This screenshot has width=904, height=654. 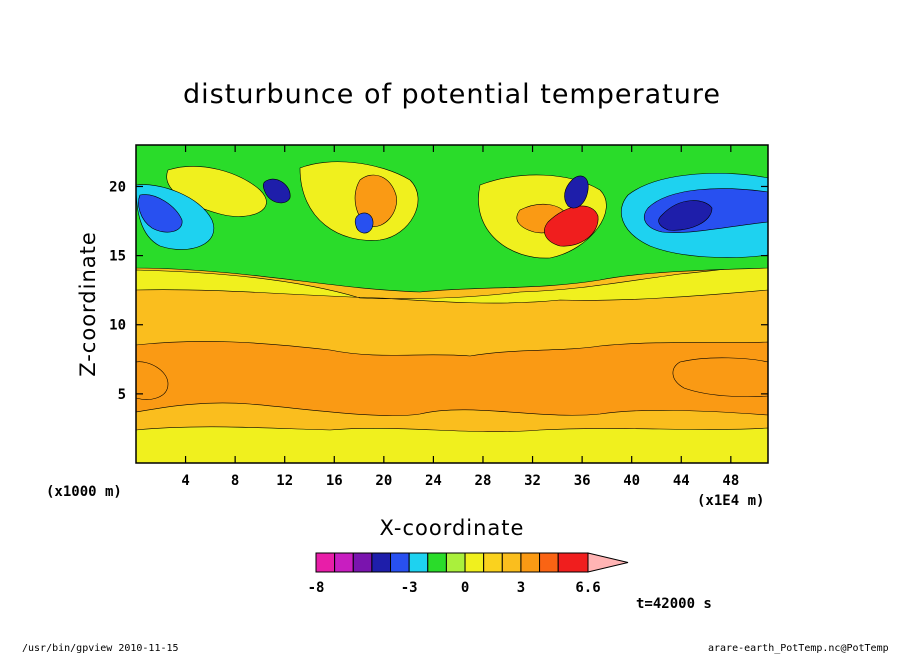 I want to click on colorbar-label: 3, so click(x=521, y=588).